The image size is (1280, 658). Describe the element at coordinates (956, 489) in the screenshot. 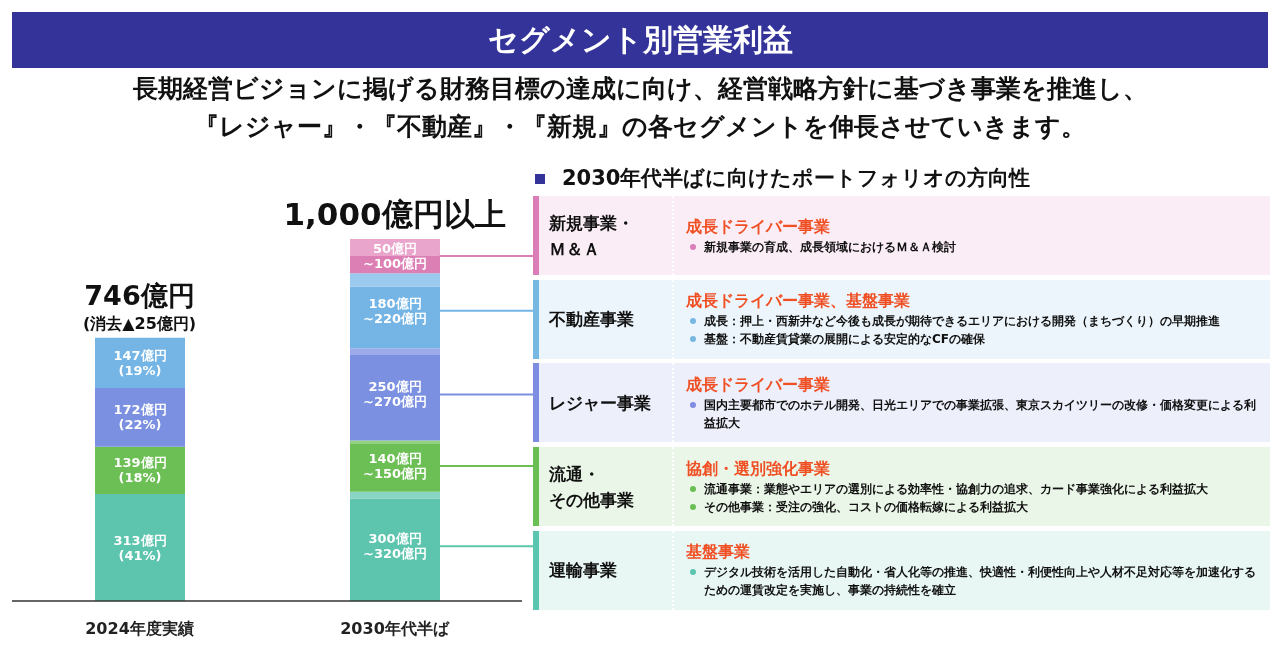

I see `text: 流通事業：業態やエリアの選別による効率性・協創力の追求、カード事業強化による利益拡大` at that location.